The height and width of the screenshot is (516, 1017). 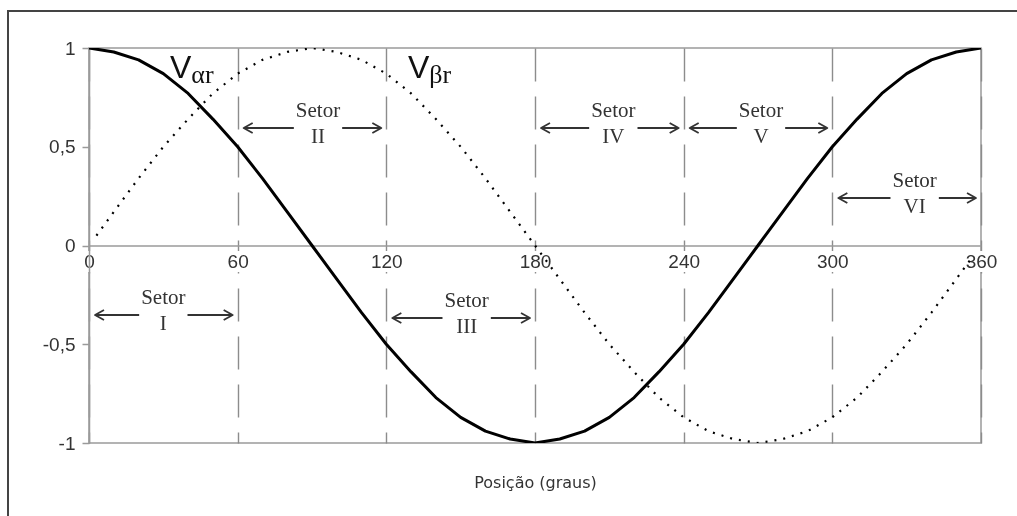 I want to click on series-label: V$_{βr}$, so click(x=430, y=69).